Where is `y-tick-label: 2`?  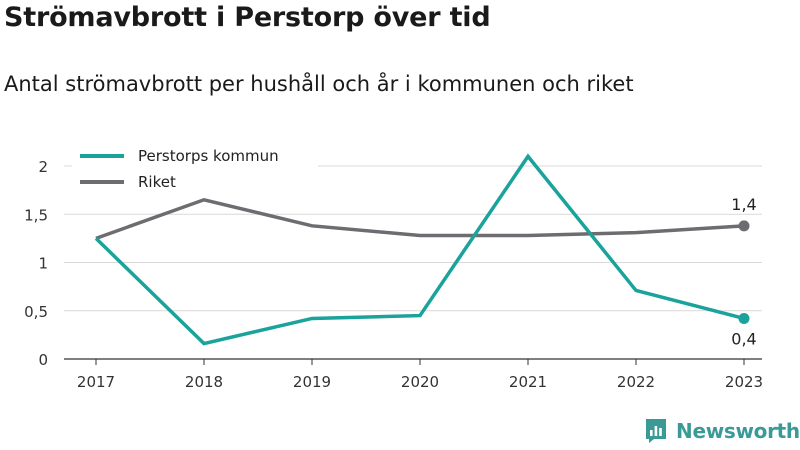
y-tick-label: 2 is located at coordinates (43, 167).